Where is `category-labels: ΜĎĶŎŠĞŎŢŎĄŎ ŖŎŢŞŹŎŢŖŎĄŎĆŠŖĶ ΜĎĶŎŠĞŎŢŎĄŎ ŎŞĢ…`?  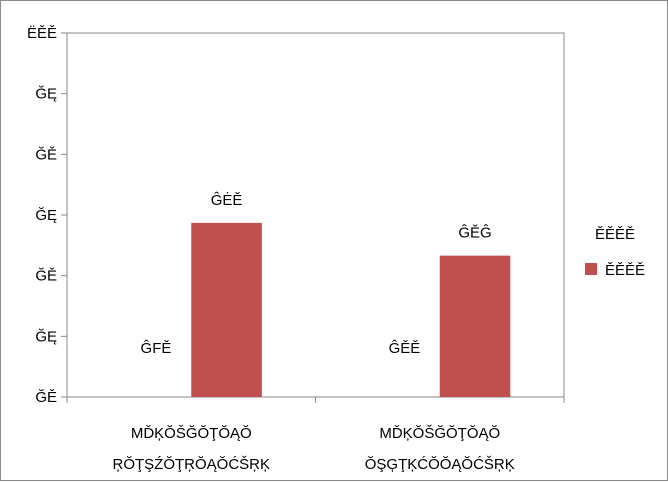 category-labels: ΜĎĶŎŠĞŎŢŎĄŎ ŖŎŢŞŹŎŢŖŎĄŎĆŠŖĶ ΜĎĶŎŠĞŎŢŎĄŎ ŎŞĢ… is located at coordinates (313, 449).